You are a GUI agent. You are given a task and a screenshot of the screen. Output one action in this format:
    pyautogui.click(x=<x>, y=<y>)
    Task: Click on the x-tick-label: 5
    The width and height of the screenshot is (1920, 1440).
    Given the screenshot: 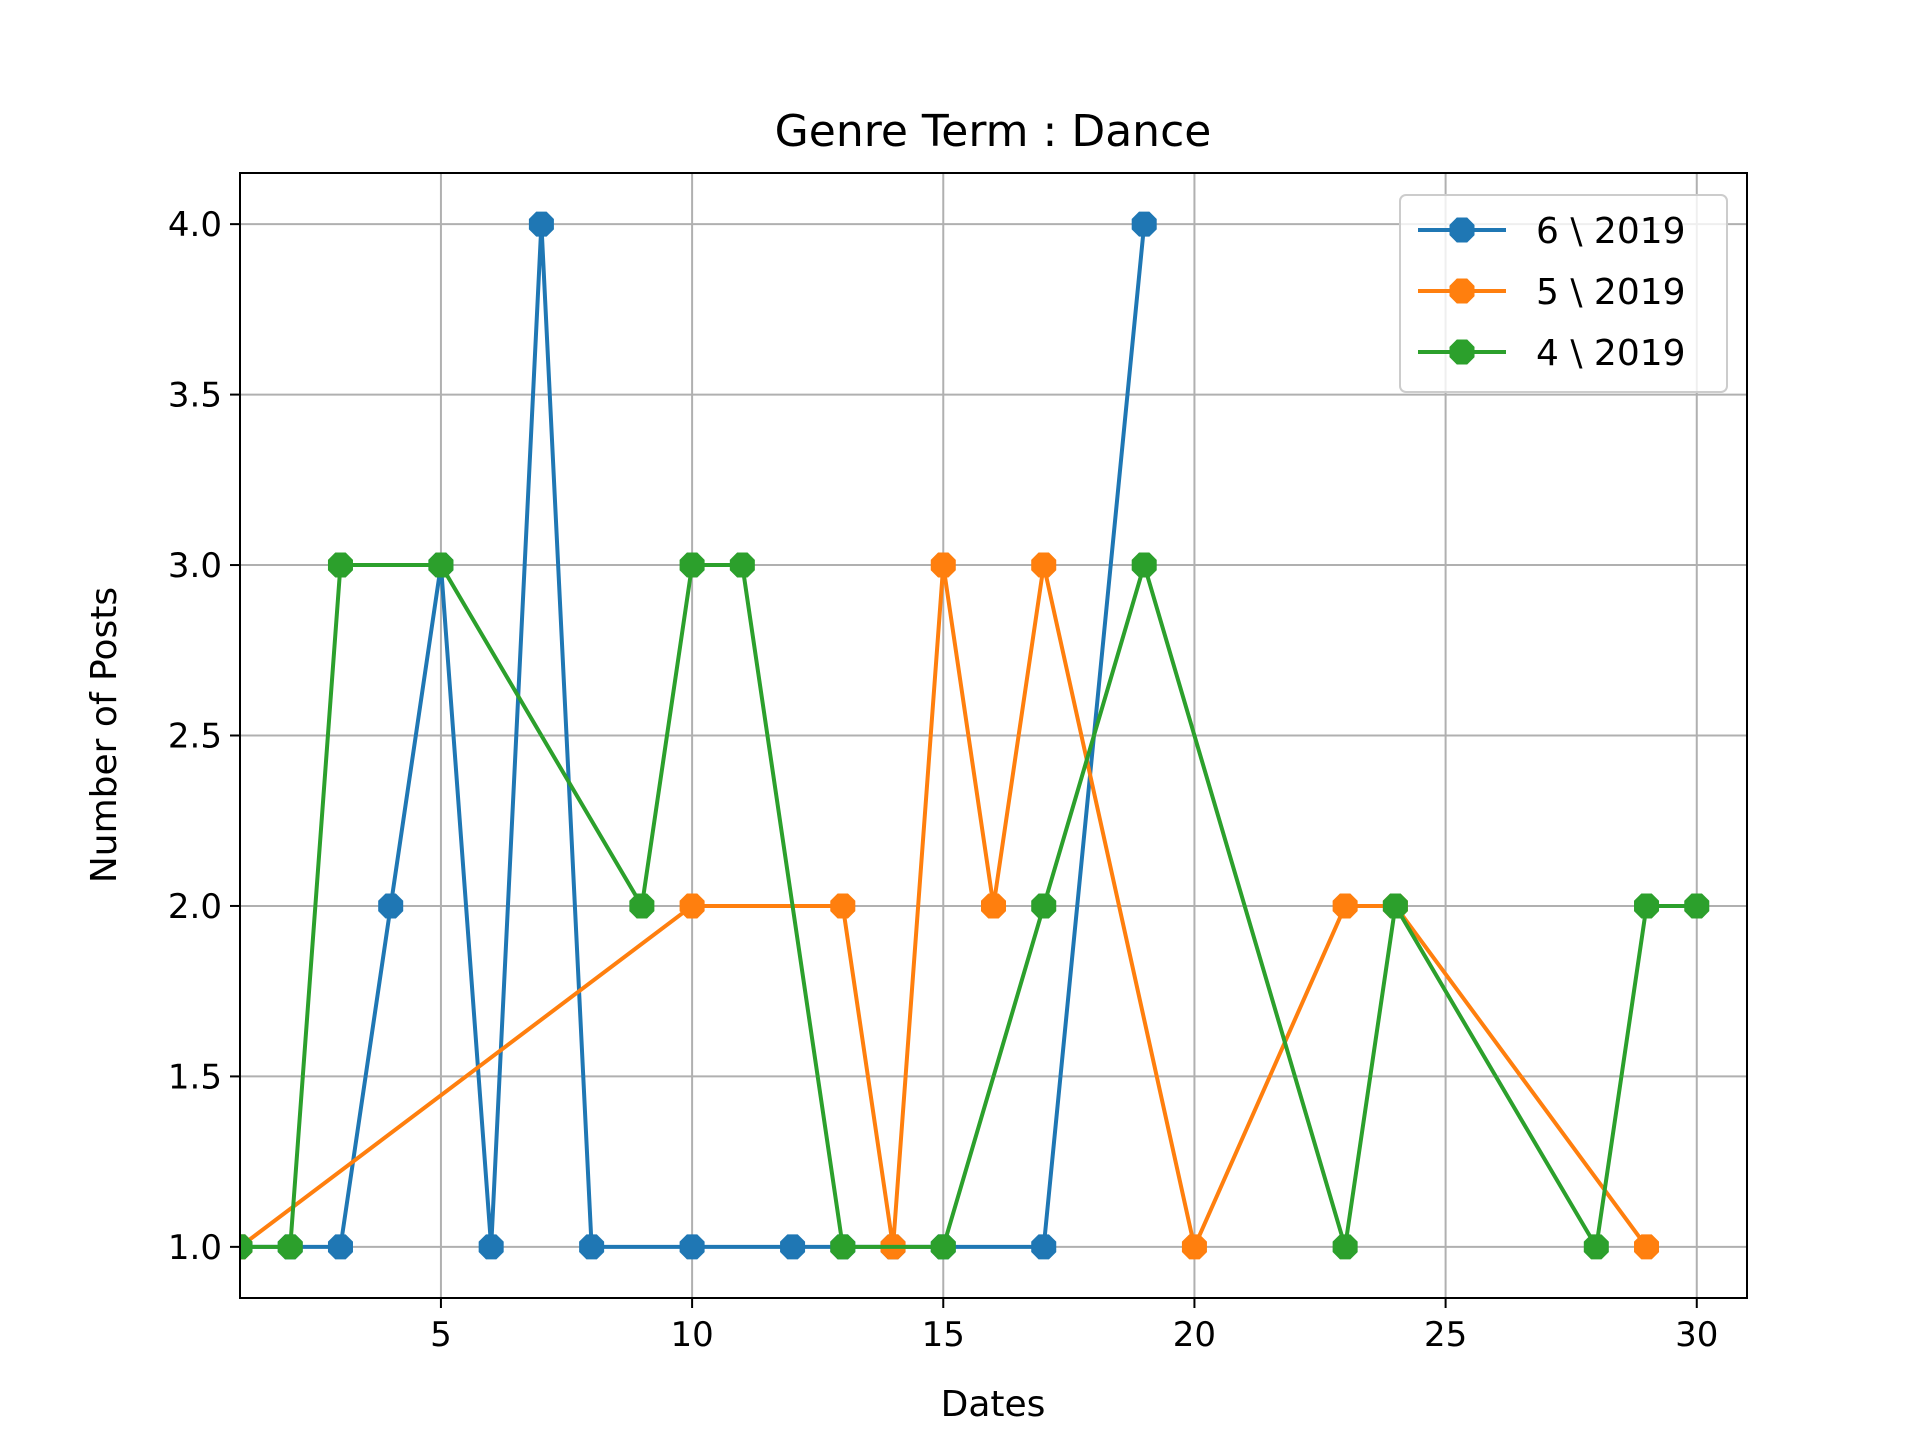 What is the action you would take?
    pyautogui.click(x=441, y=1335)
    